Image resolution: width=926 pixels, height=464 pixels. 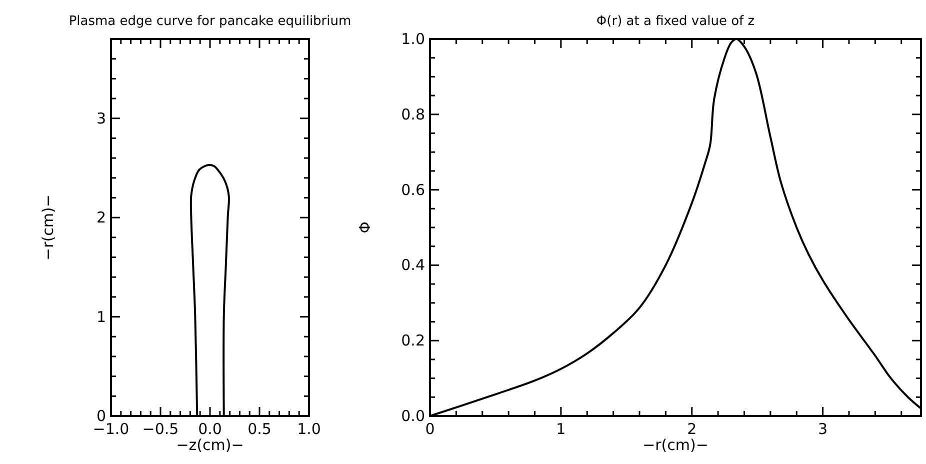 What do you see at coordinates (413, 416) in the screenshot?
I see `y-tick-label: 0.0` at bounding box center [413, 416].